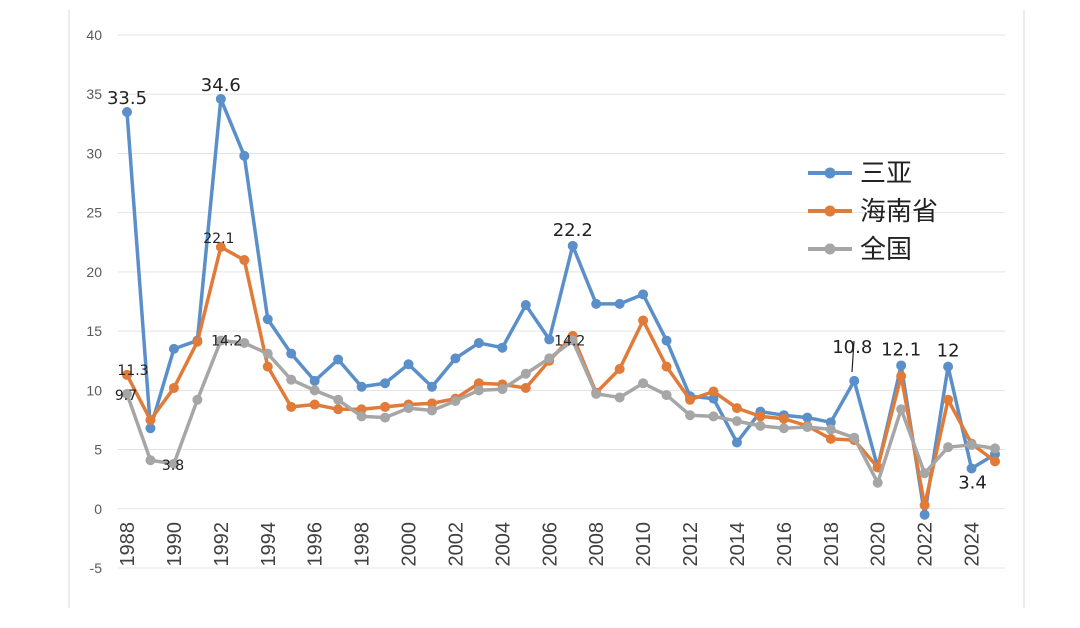 This screenshot has width=1080, height=628. What do you see at coordinates (94, 35) in the screenshot?
I see `y-tick-label: 40` at bounding box center [94, 35].